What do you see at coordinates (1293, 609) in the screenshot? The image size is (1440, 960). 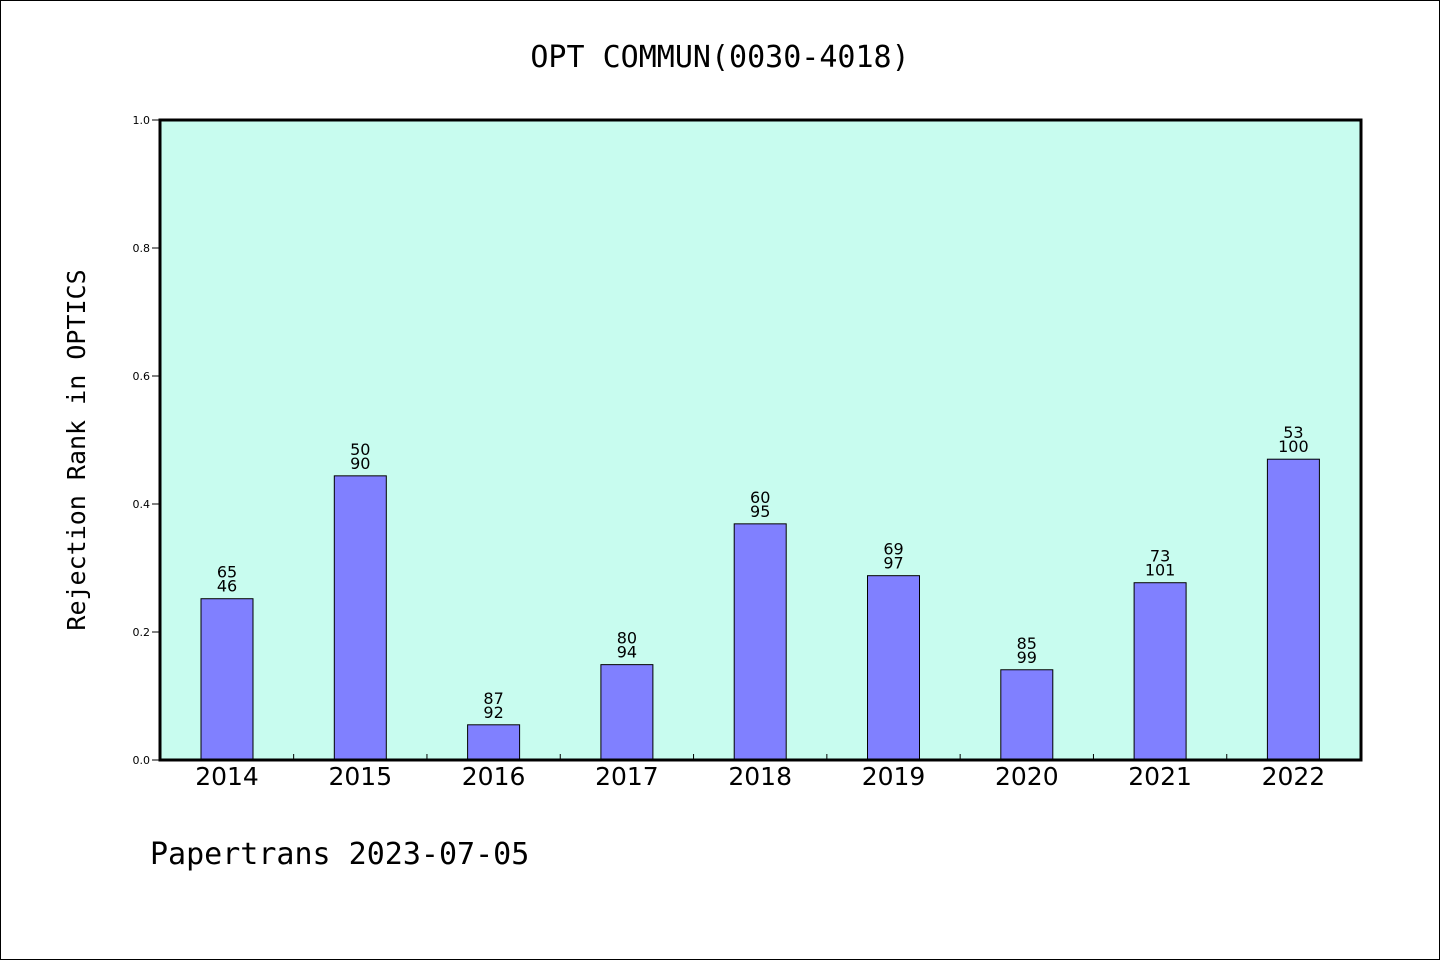 I see `bar-2022` at bounding box center [1293, 609].